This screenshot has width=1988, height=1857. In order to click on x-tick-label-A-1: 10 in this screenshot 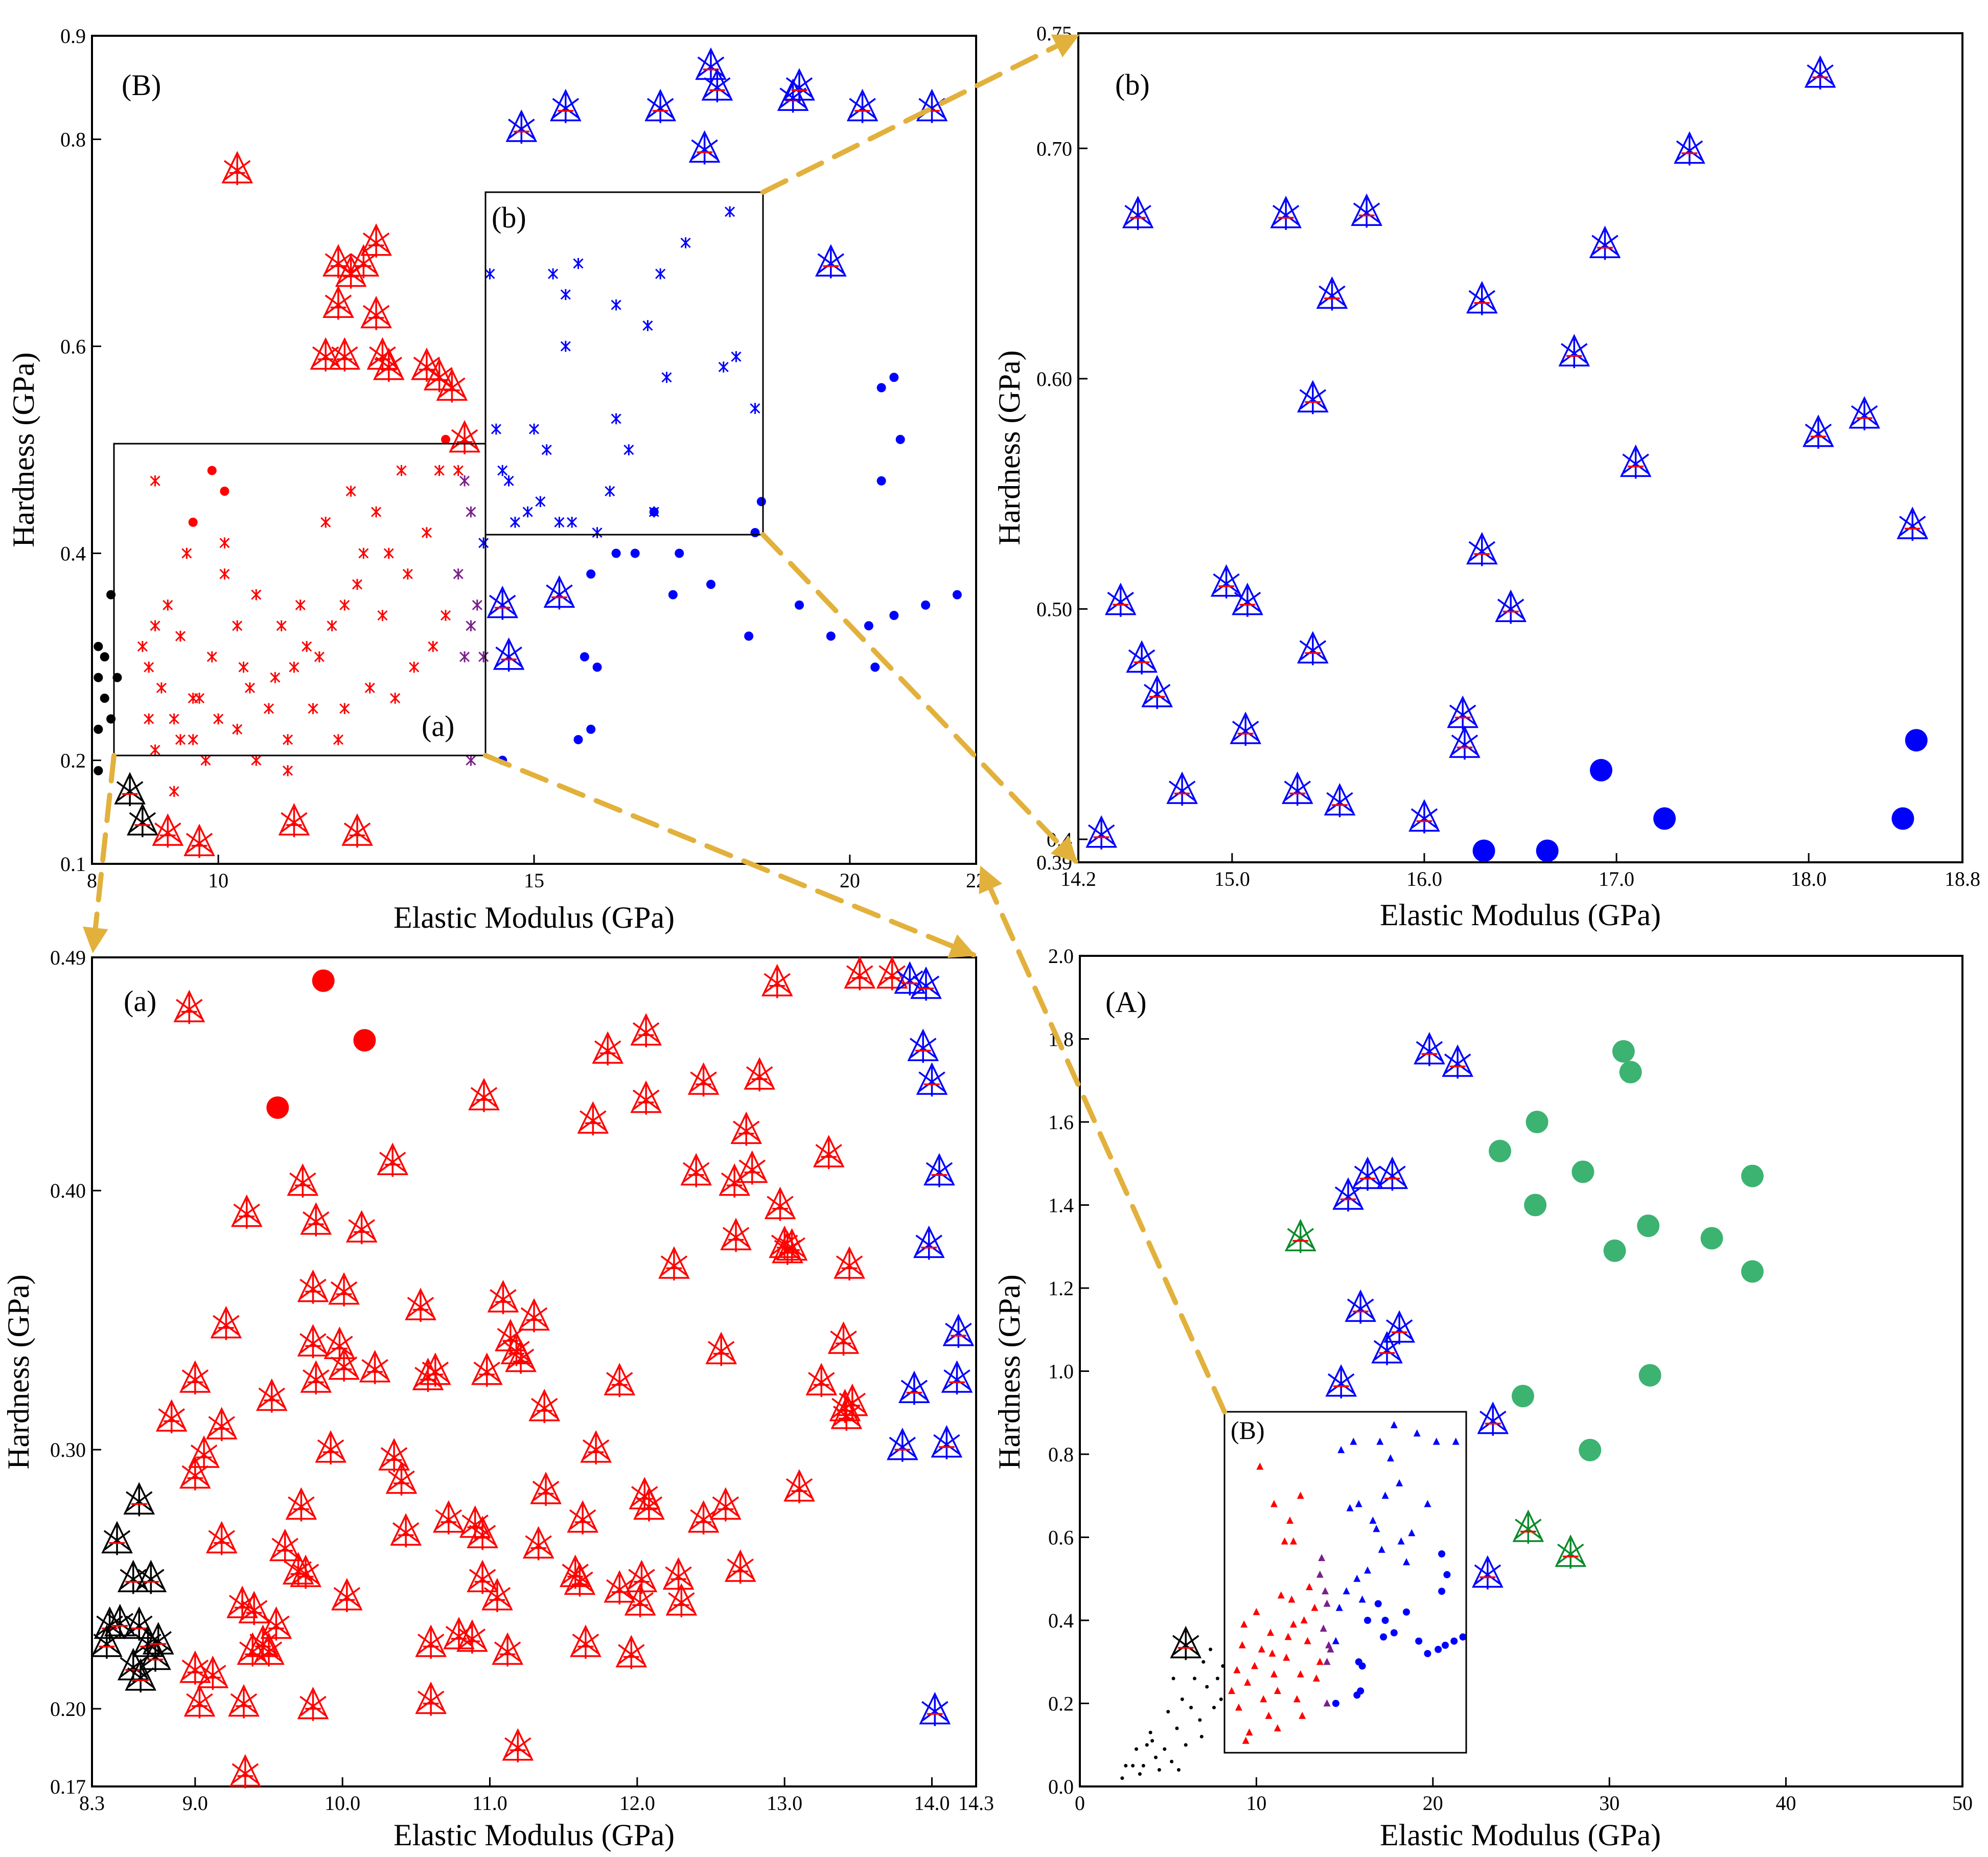, I will do `click(1256, 1804)`.